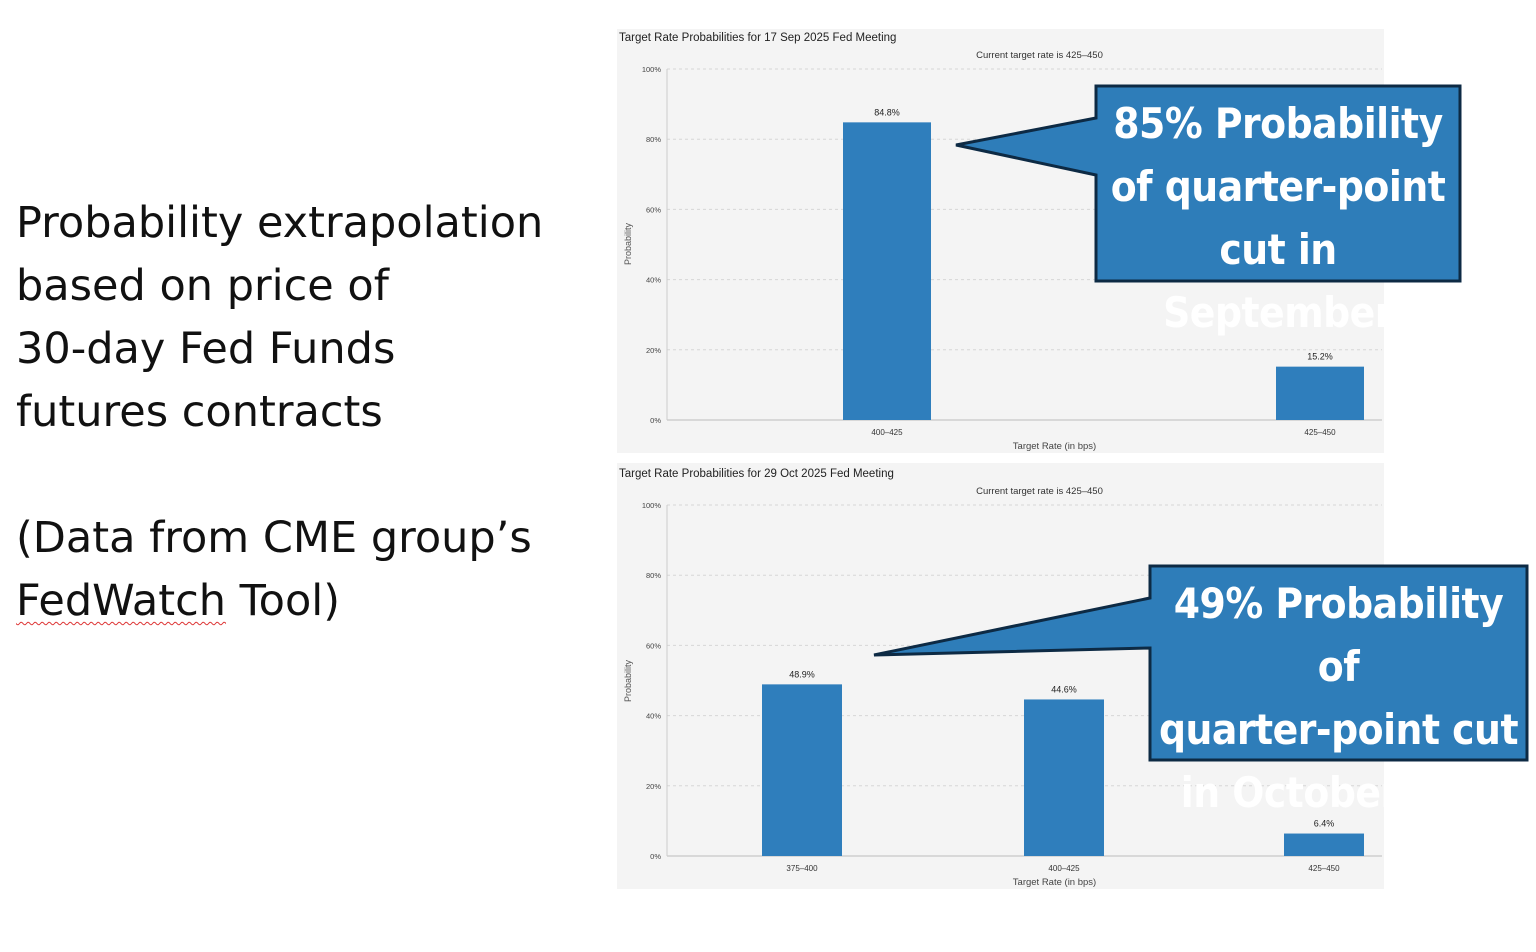 This screenshot has width=1536, height=952. What do you see at coordinates (1278, 186) in the screenshot?
I see `callout-line: of quarter-point` at bounding box center [1278, 186].